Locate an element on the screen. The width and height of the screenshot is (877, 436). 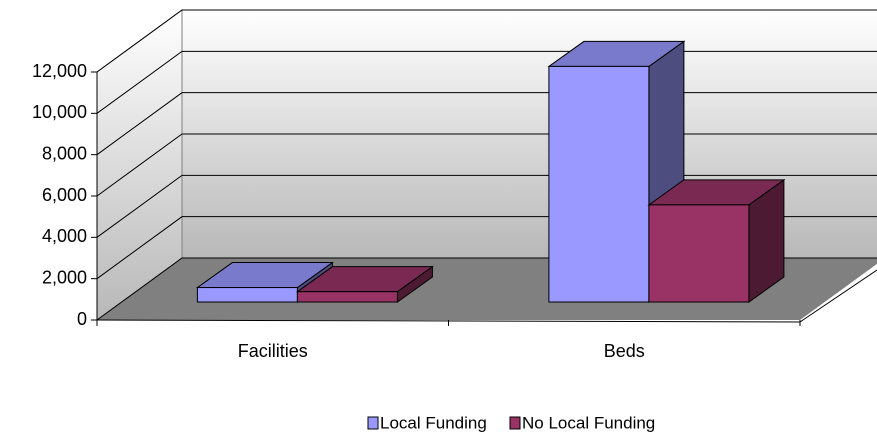
legend-label: No Local Funding is located at coordinates (588, 422).